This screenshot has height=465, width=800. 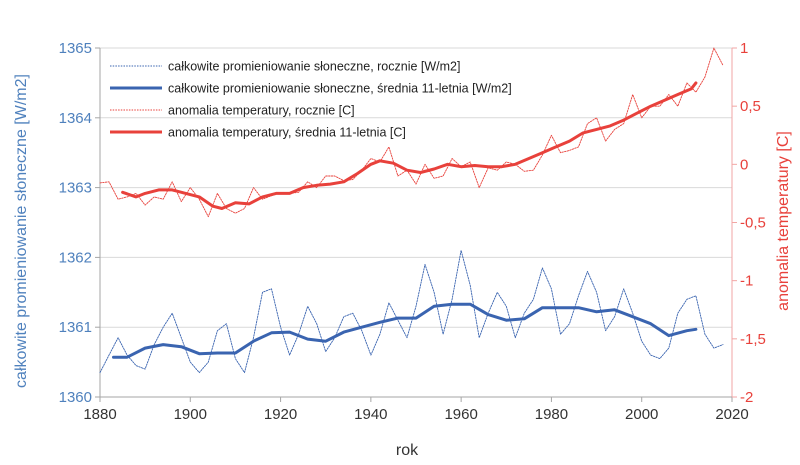 I want to click on left-axis-ticks: 1360 1361 1362 1363 1364 1365, so click(x=75, y=223).